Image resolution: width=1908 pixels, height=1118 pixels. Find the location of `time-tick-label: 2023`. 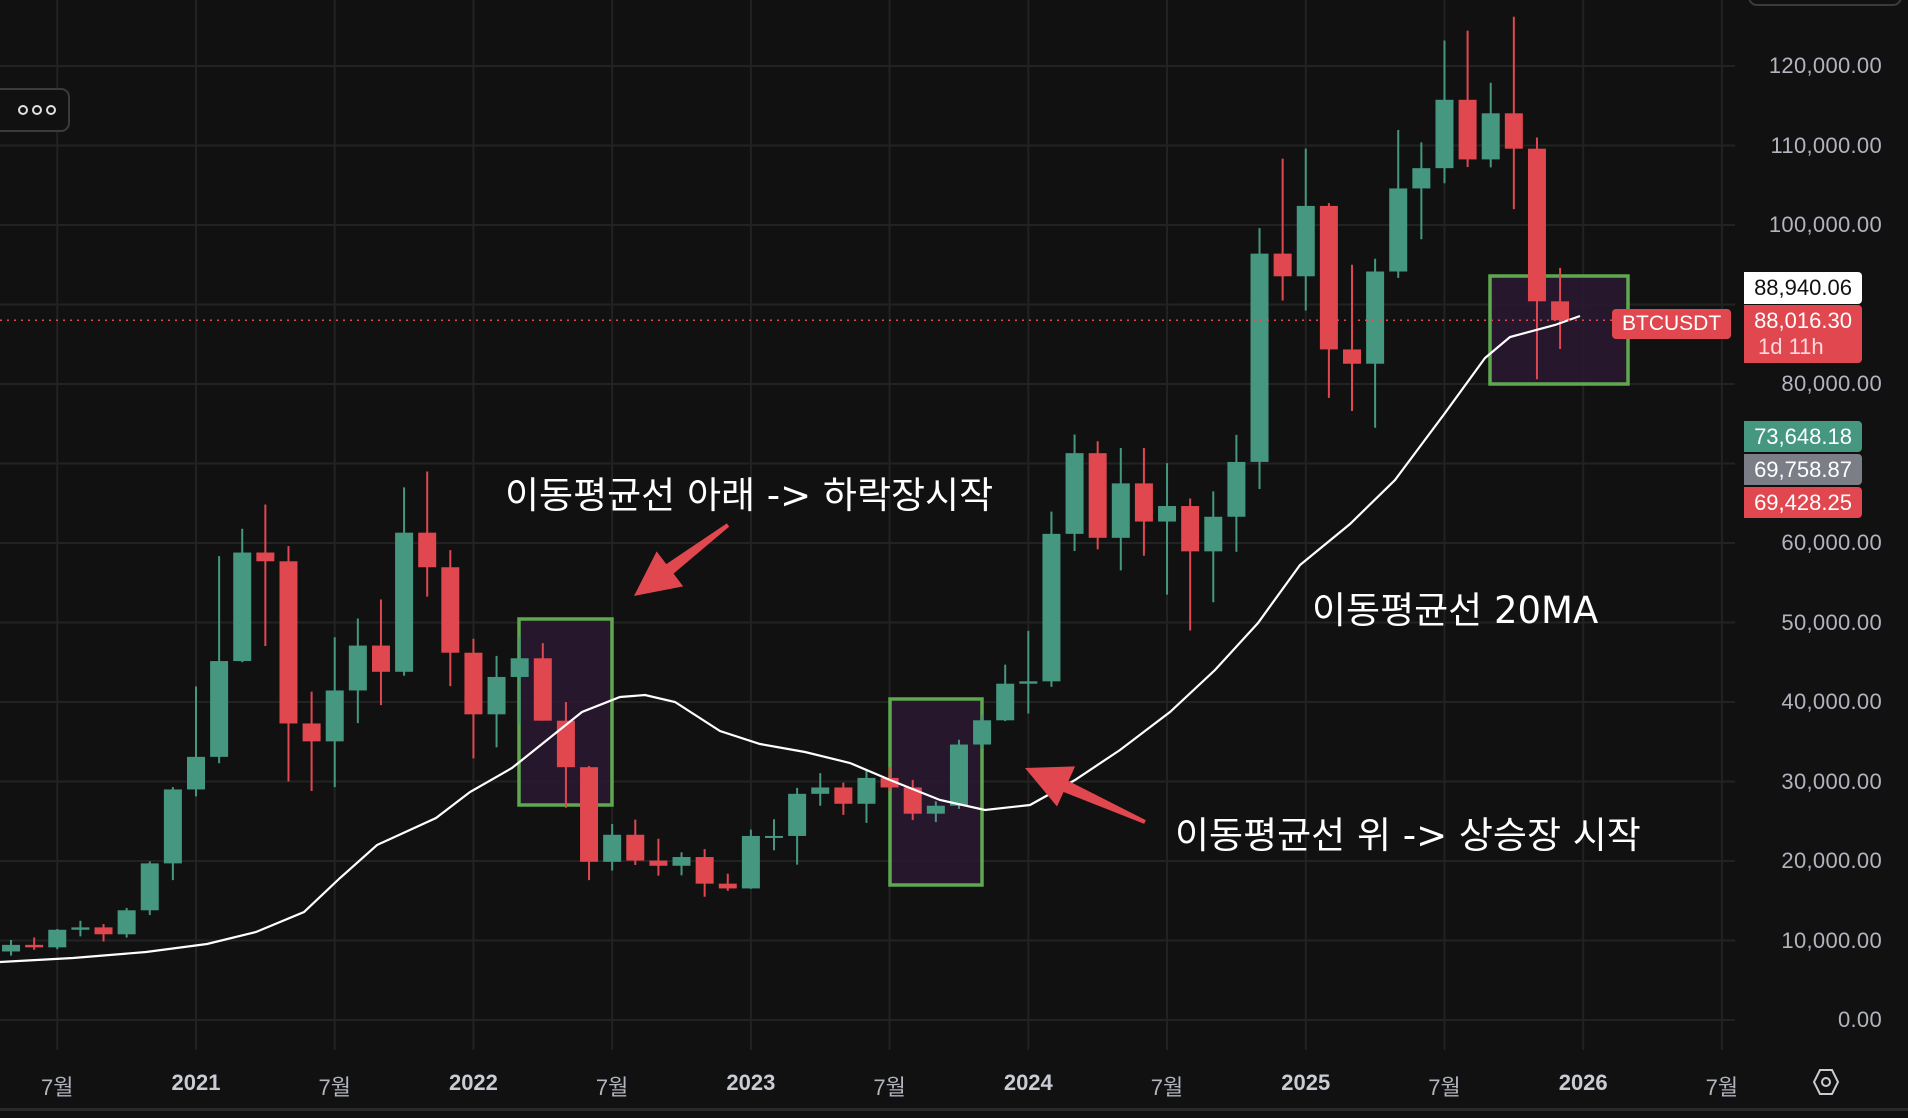

time-tick-label: 2023 is located at coordinates (751, 1082).